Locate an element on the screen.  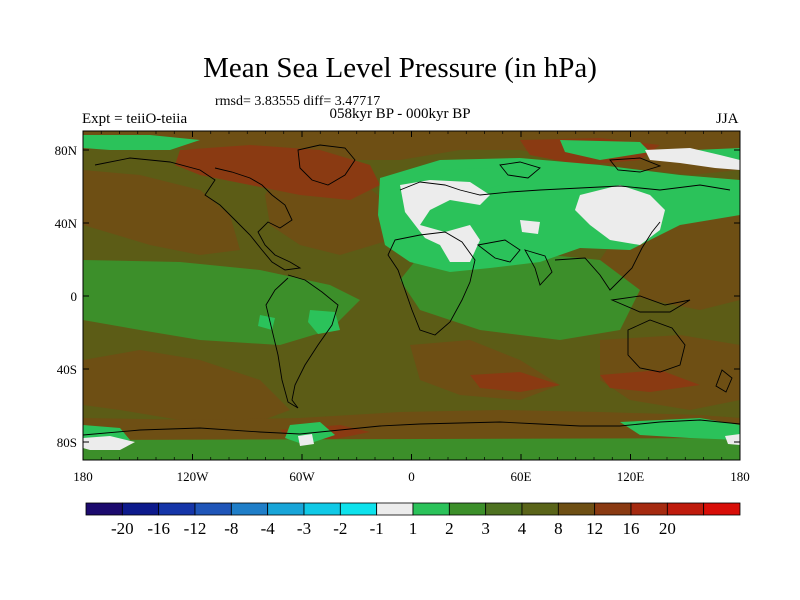
lon-tick-label: 0 is located at coordinates (411, 476).